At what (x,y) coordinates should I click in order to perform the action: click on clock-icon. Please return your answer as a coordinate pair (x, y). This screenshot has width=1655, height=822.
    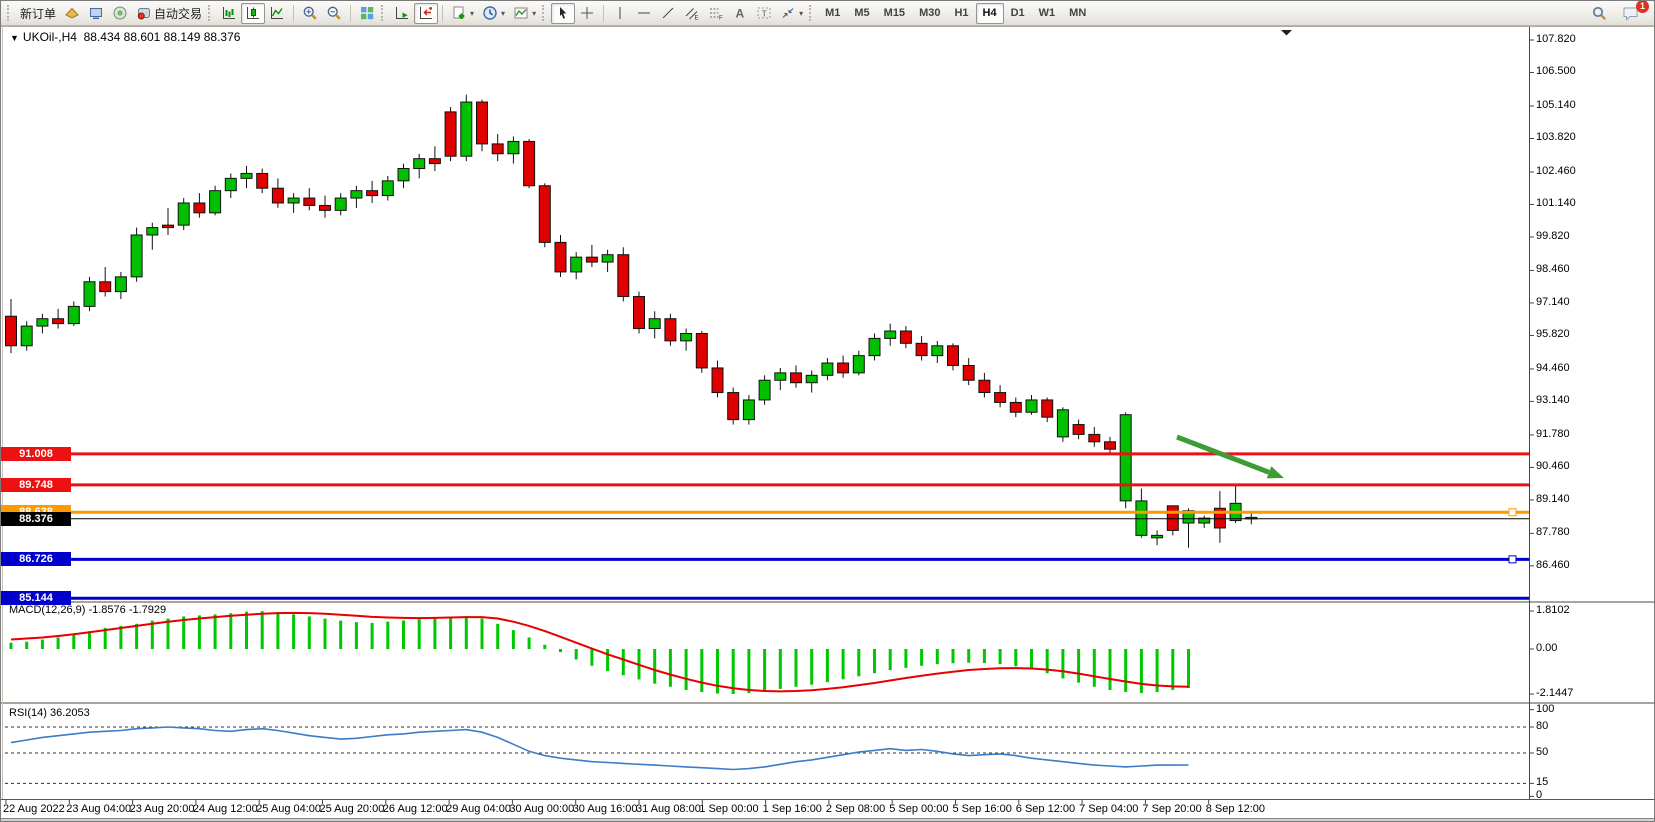
    Looking at the image, I should click on (490, 13).